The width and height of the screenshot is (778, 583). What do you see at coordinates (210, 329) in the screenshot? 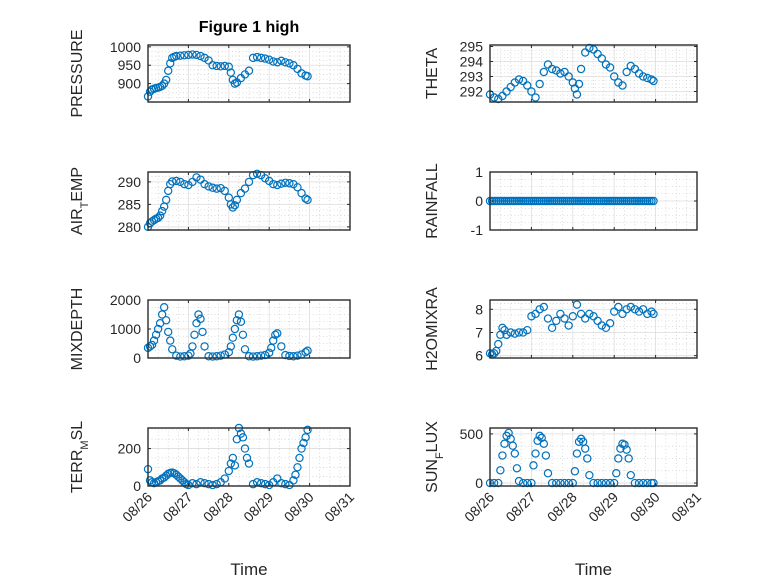
I see `subplot-mixdepth: 0 1000 2000 MIXDEPTH` at bounding box center [210, 329].